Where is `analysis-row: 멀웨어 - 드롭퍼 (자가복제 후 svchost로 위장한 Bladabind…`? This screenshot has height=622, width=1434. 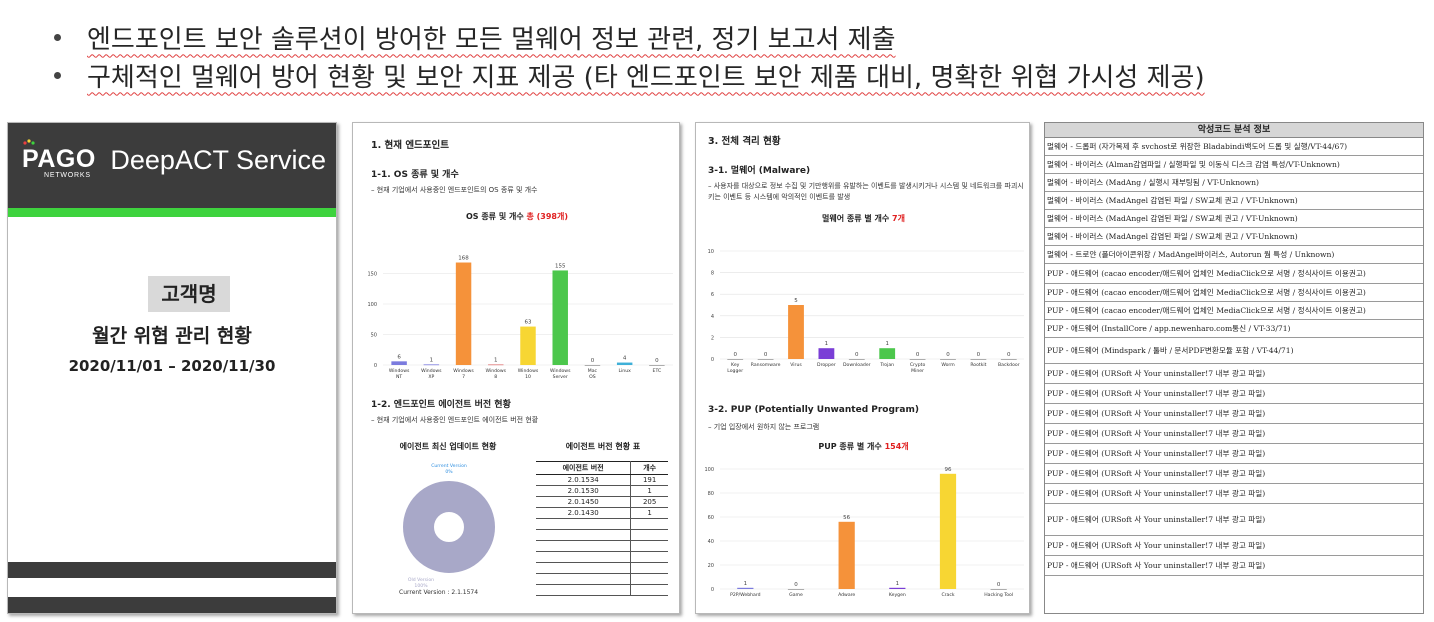 analysis-row: 멀웨어 - 드롭퍼 (자가복제 후 svchost로 위장한 Bladabind… is located at coordinates (1234, 147).